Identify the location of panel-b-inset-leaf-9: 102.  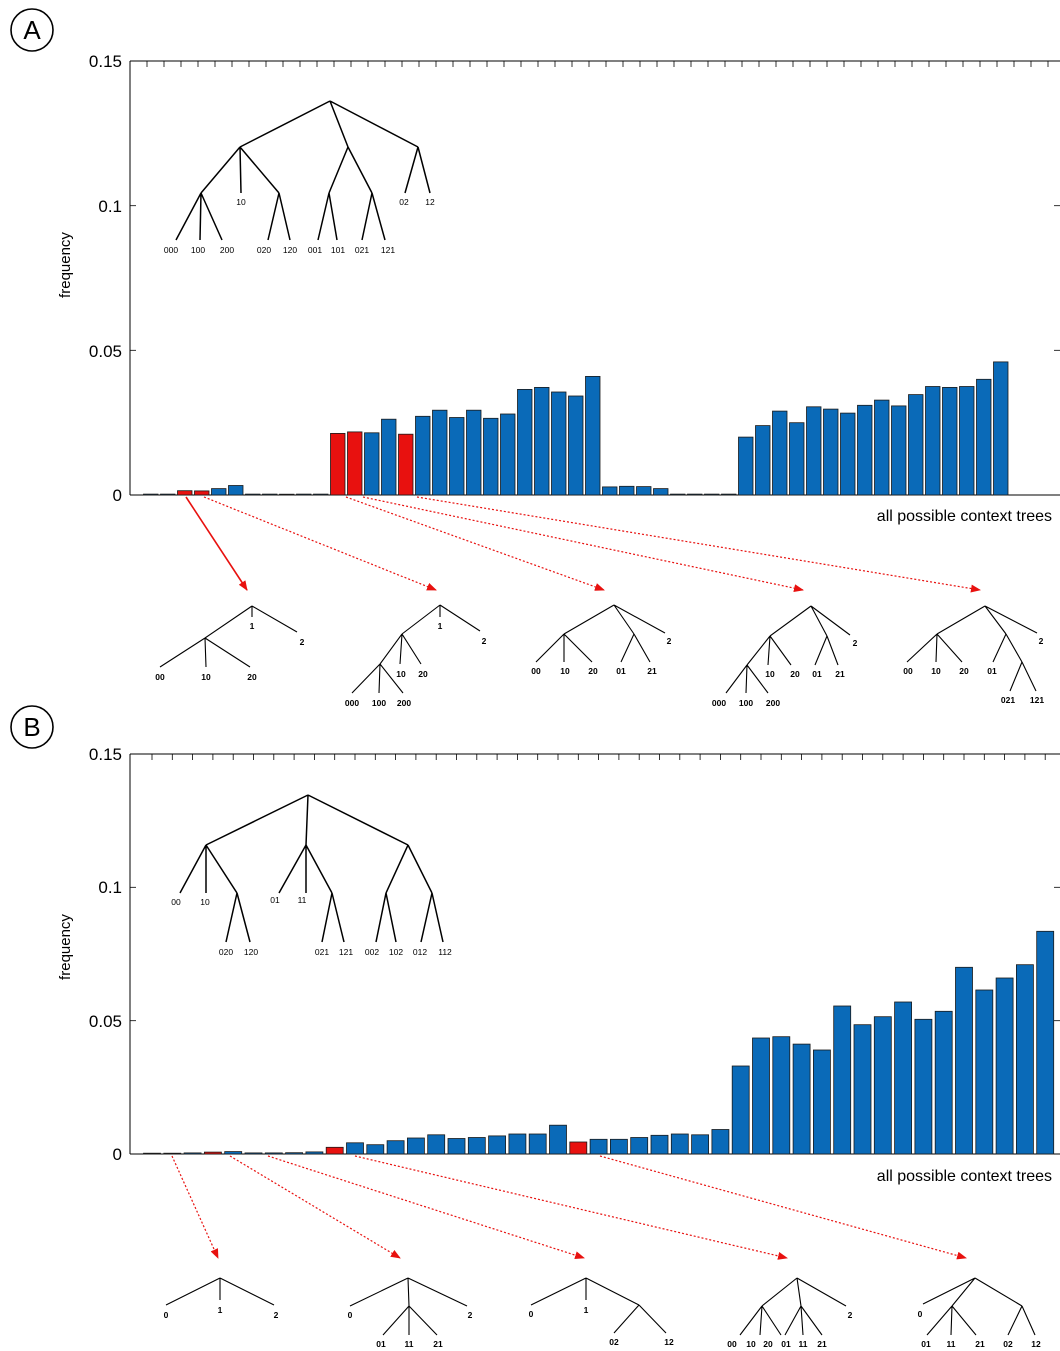
(396, 952).